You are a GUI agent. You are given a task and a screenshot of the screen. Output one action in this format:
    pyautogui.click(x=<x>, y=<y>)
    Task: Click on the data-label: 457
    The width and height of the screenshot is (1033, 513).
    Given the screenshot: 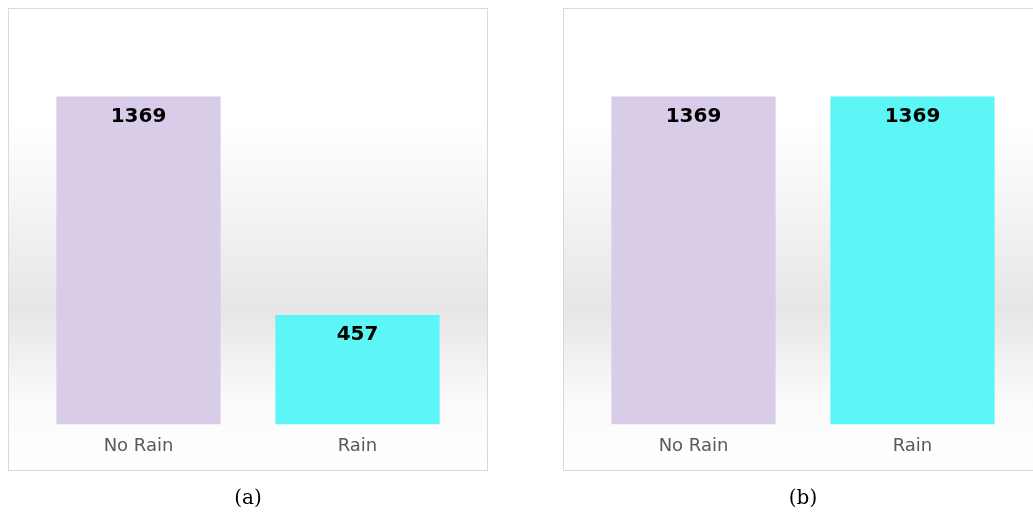 What is the action you would take?
    pyautogui.click(x=357, y=333)
    